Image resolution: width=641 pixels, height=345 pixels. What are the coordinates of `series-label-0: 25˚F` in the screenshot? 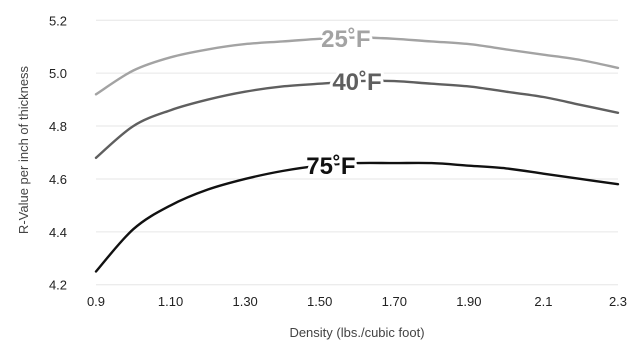 It's located at (345, 39).